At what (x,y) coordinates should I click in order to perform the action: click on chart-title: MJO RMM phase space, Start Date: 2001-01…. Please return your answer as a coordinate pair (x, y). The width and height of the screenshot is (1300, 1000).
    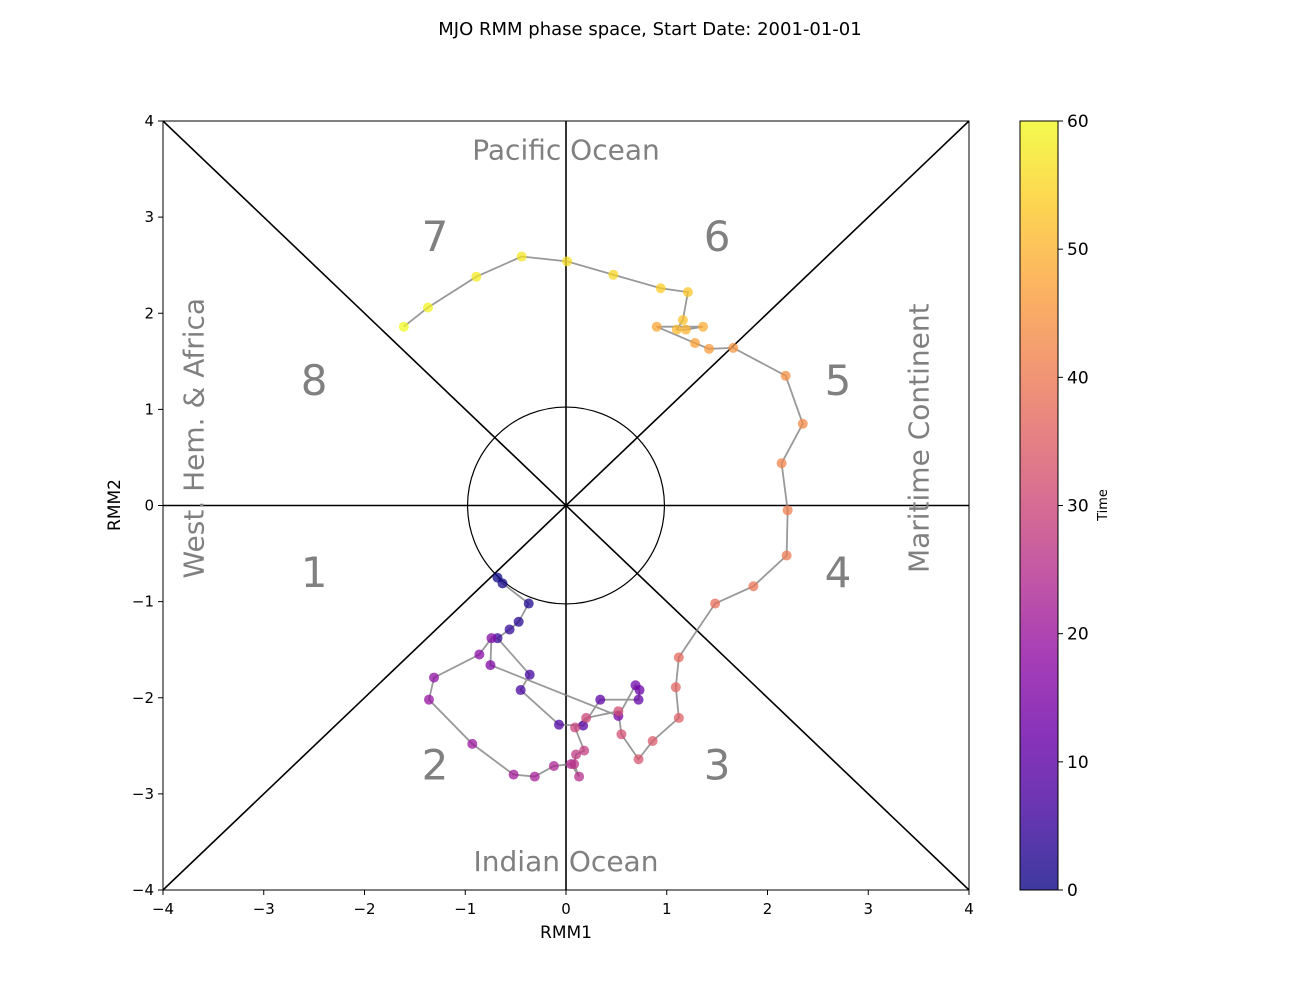
    Looking at the image, I should click on (649, 29).